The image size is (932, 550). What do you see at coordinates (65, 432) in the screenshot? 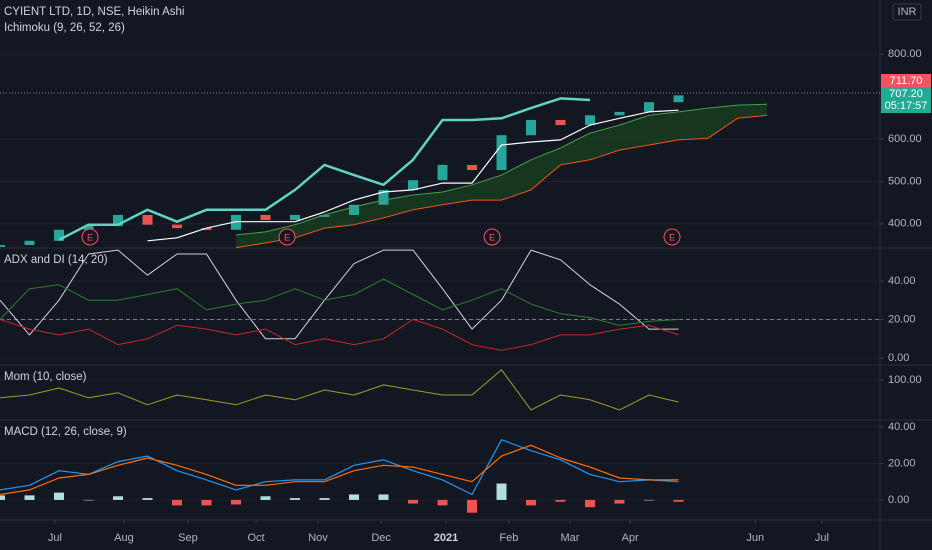
I see `pane-title: MACD (12, 26, close, 9)` at bounding box center [65, 432].